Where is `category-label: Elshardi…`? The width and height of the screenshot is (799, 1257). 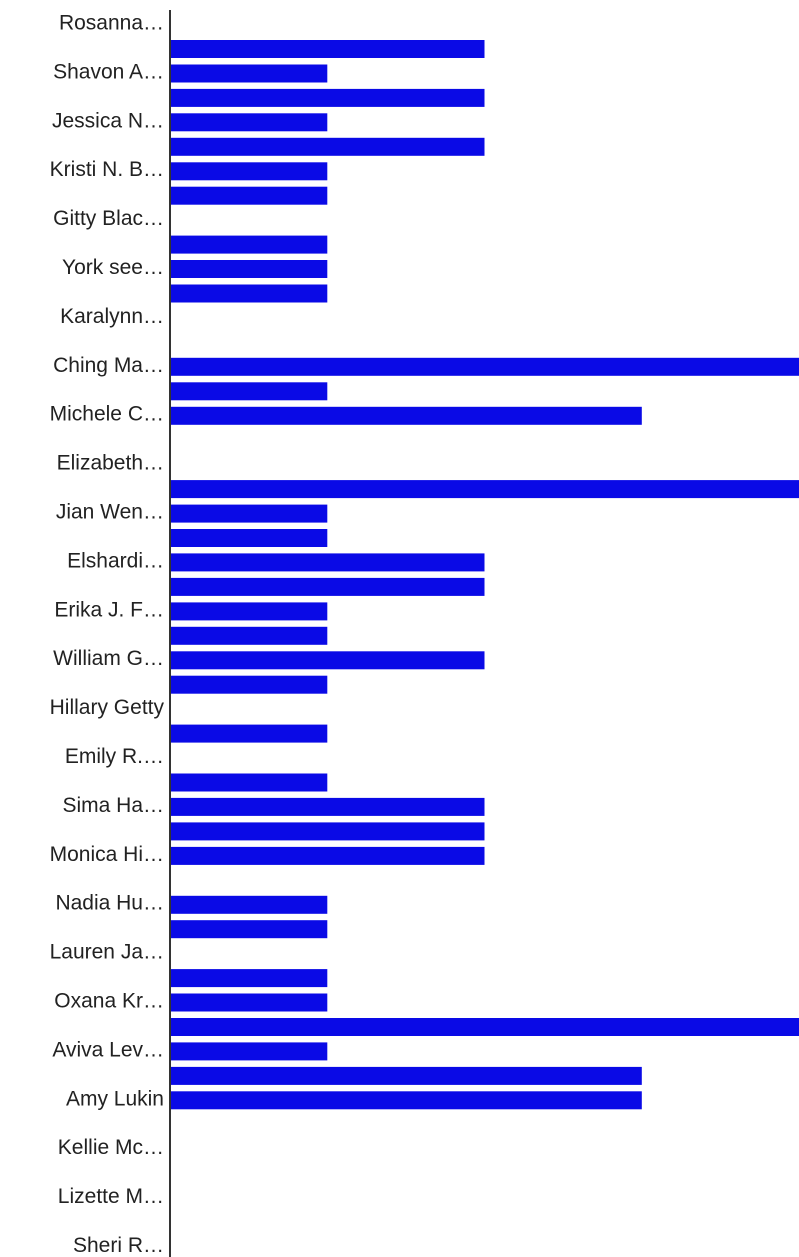 category-label: Elshardi… is located at coordinates (115, 560).